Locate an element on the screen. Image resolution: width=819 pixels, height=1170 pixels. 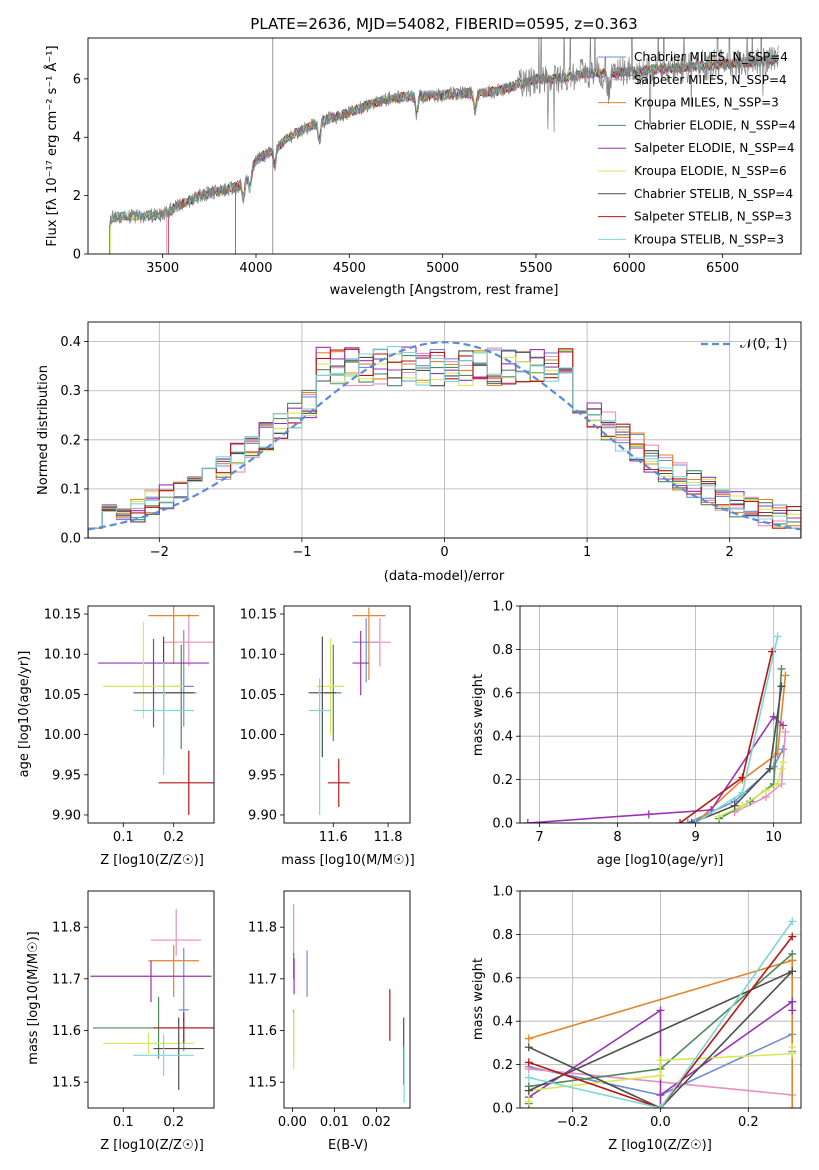
x-tick-label: 6500 is located at coordinates (722, 268).